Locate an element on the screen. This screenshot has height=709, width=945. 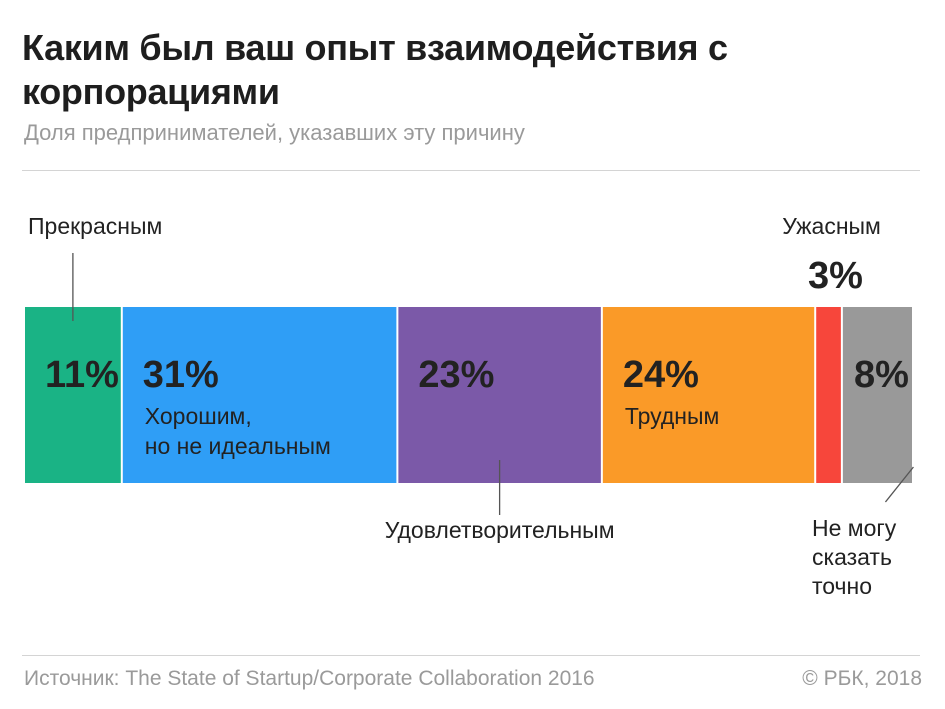
segment-2-category-label: но не идеальным is located at coordinates (238, 446).